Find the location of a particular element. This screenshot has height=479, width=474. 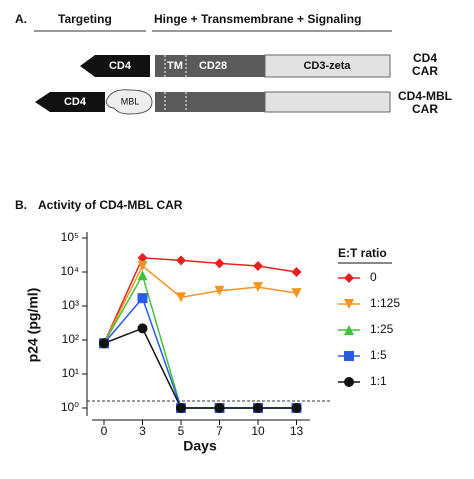

construct-name: CD4-MBL is located at coordinates (425, 96).